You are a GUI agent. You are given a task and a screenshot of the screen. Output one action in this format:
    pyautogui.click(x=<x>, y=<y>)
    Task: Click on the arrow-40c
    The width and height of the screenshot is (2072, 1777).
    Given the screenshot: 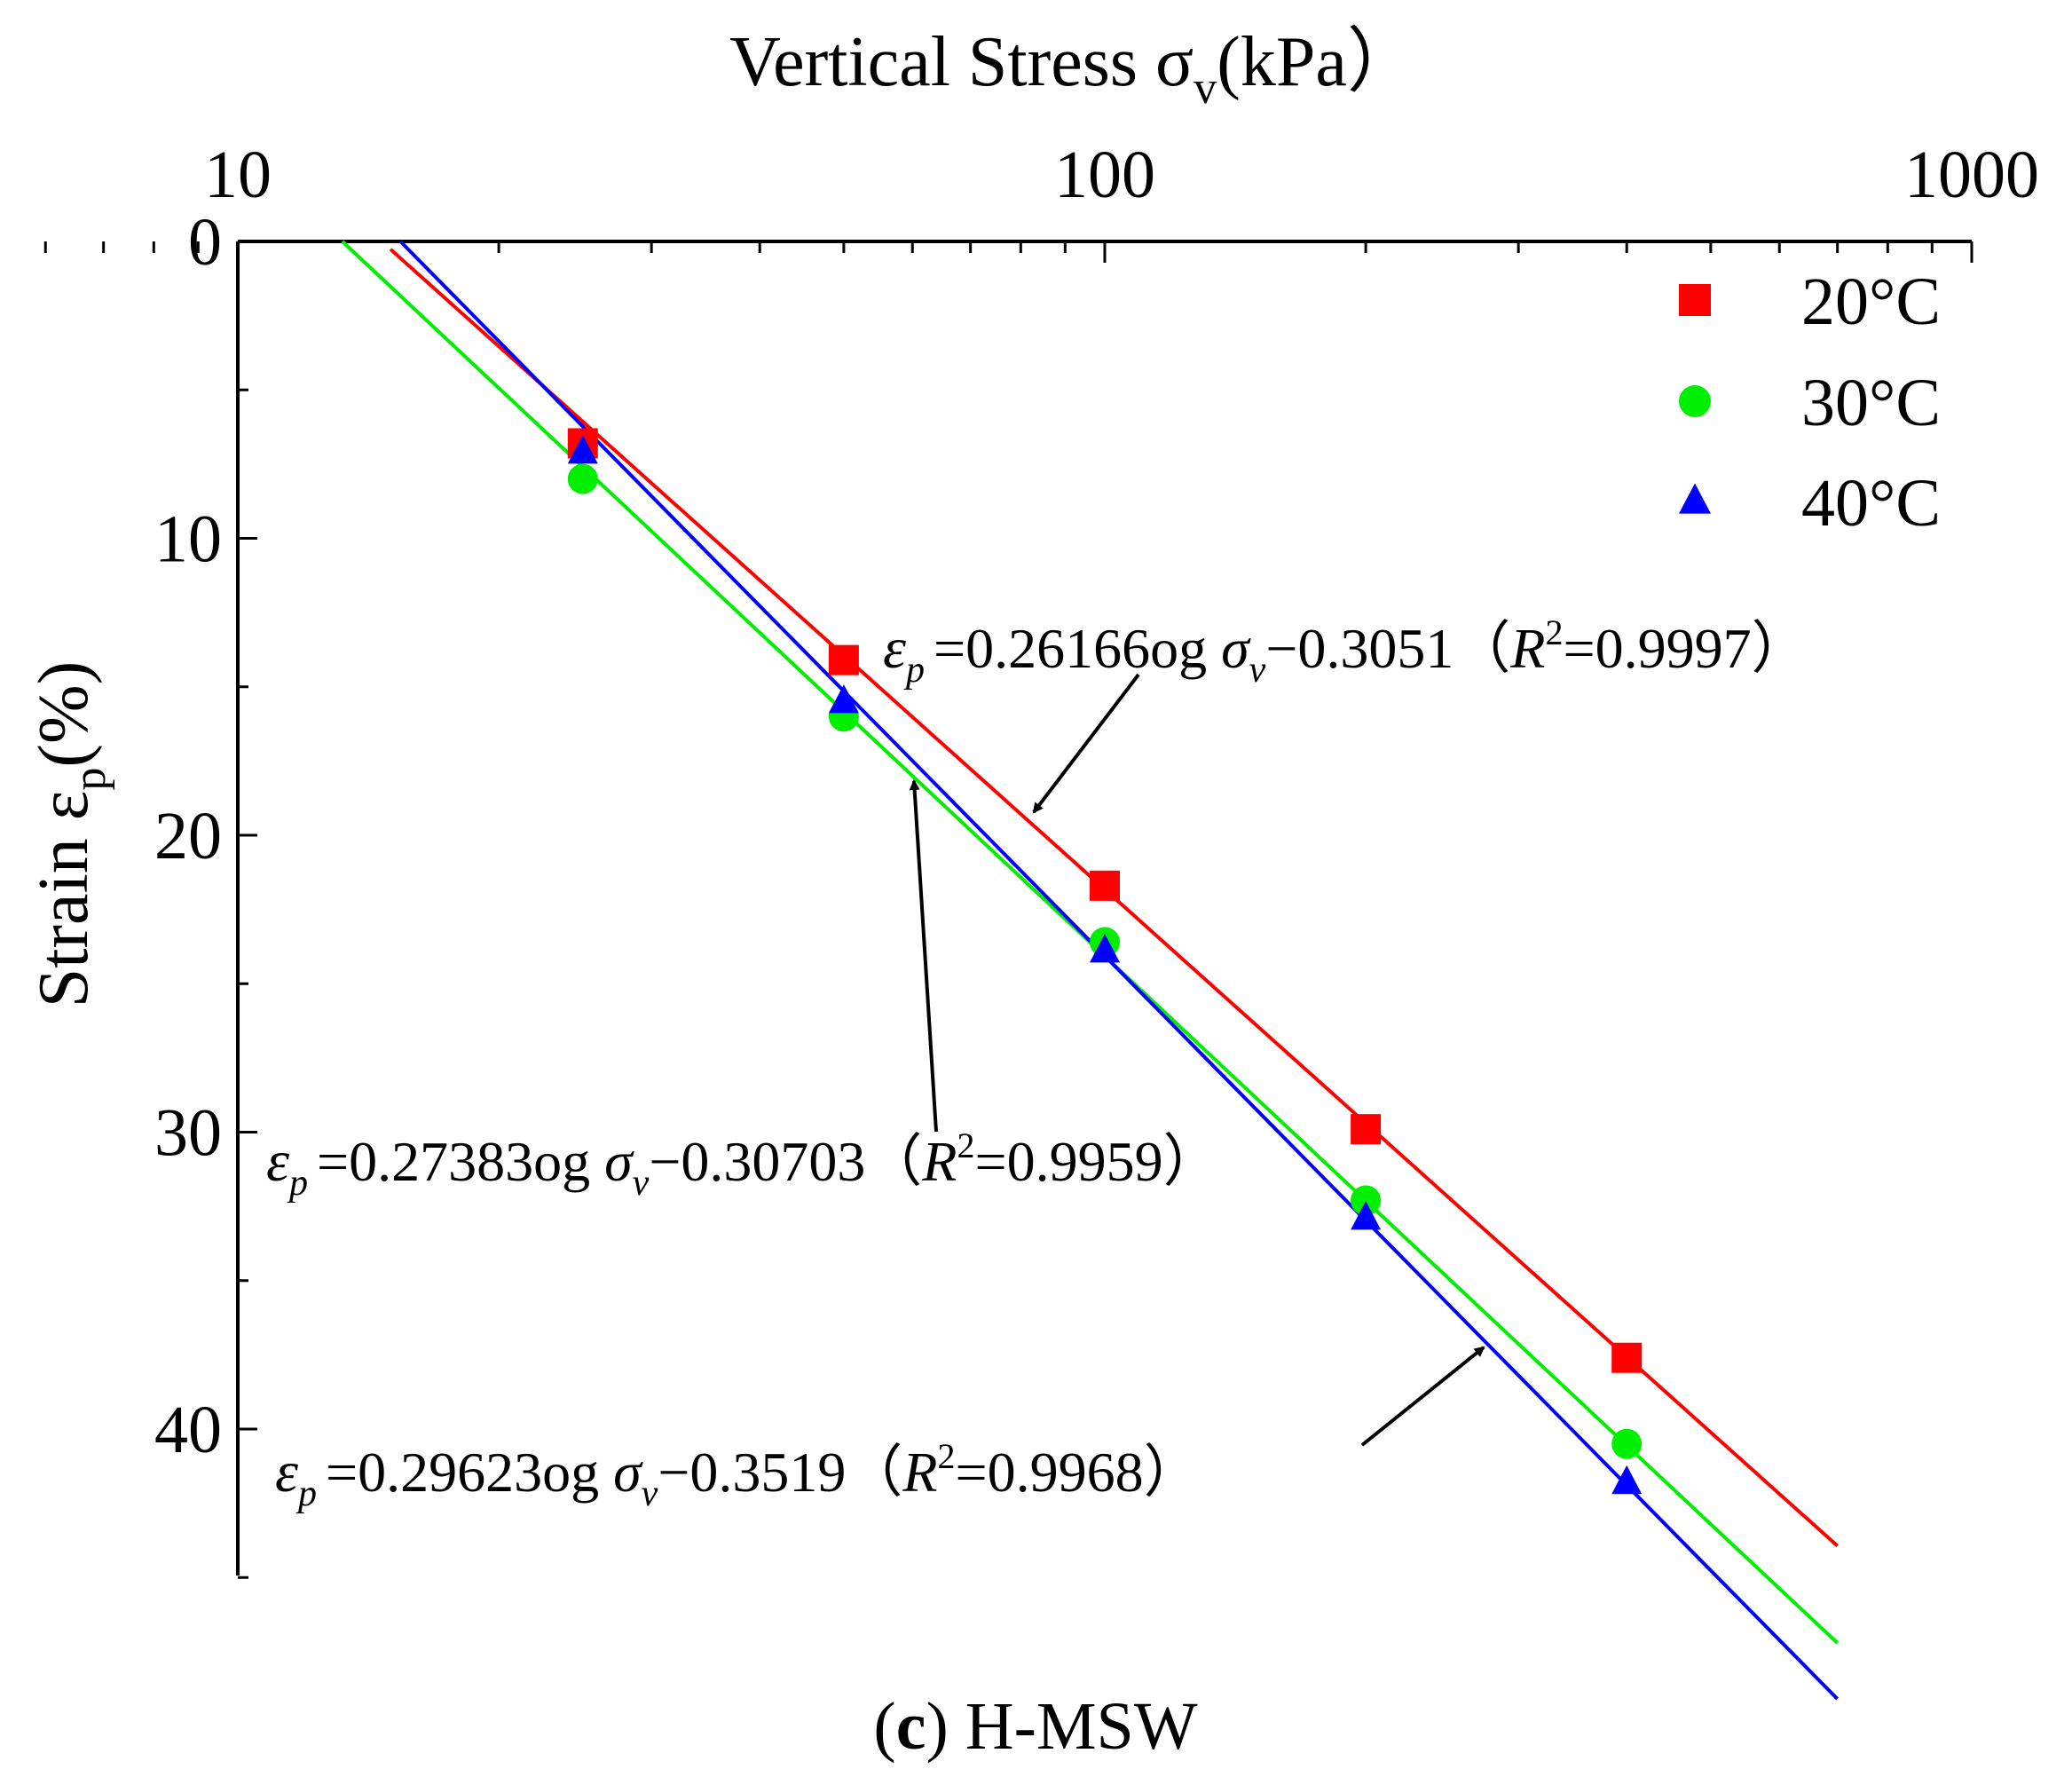 What is the action you would take?
    pyautogui.click(x=1422, y=1396)
    